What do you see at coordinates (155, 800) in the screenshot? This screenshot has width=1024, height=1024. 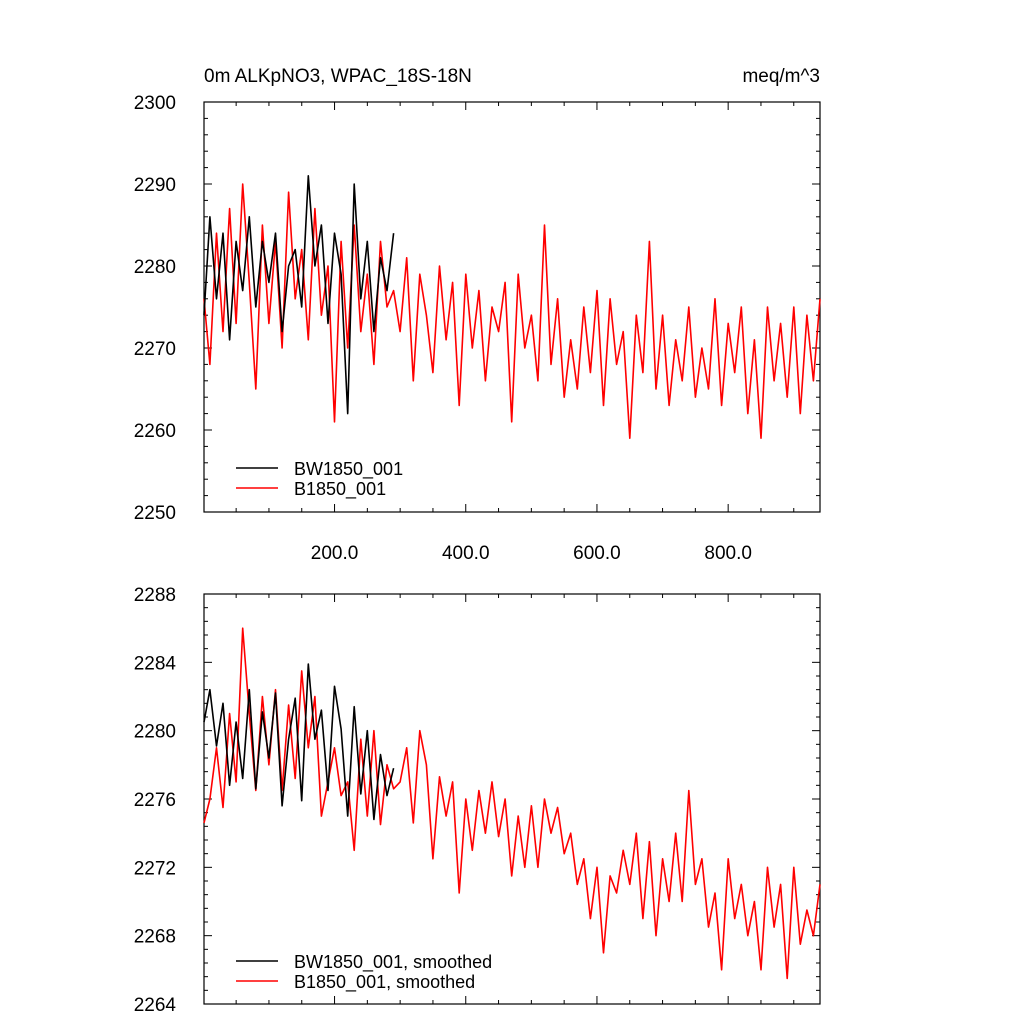 I see `y-tick-label: 2276` at bounding box center [155, 800].